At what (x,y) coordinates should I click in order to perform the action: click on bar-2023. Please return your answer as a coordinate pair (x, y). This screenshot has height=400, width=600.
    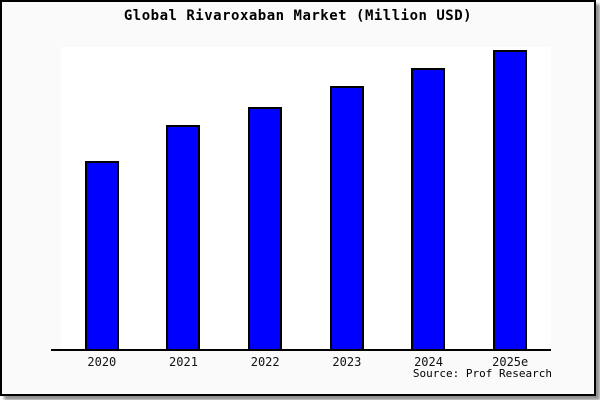
    Looking at the image, I should click on (346, 217).